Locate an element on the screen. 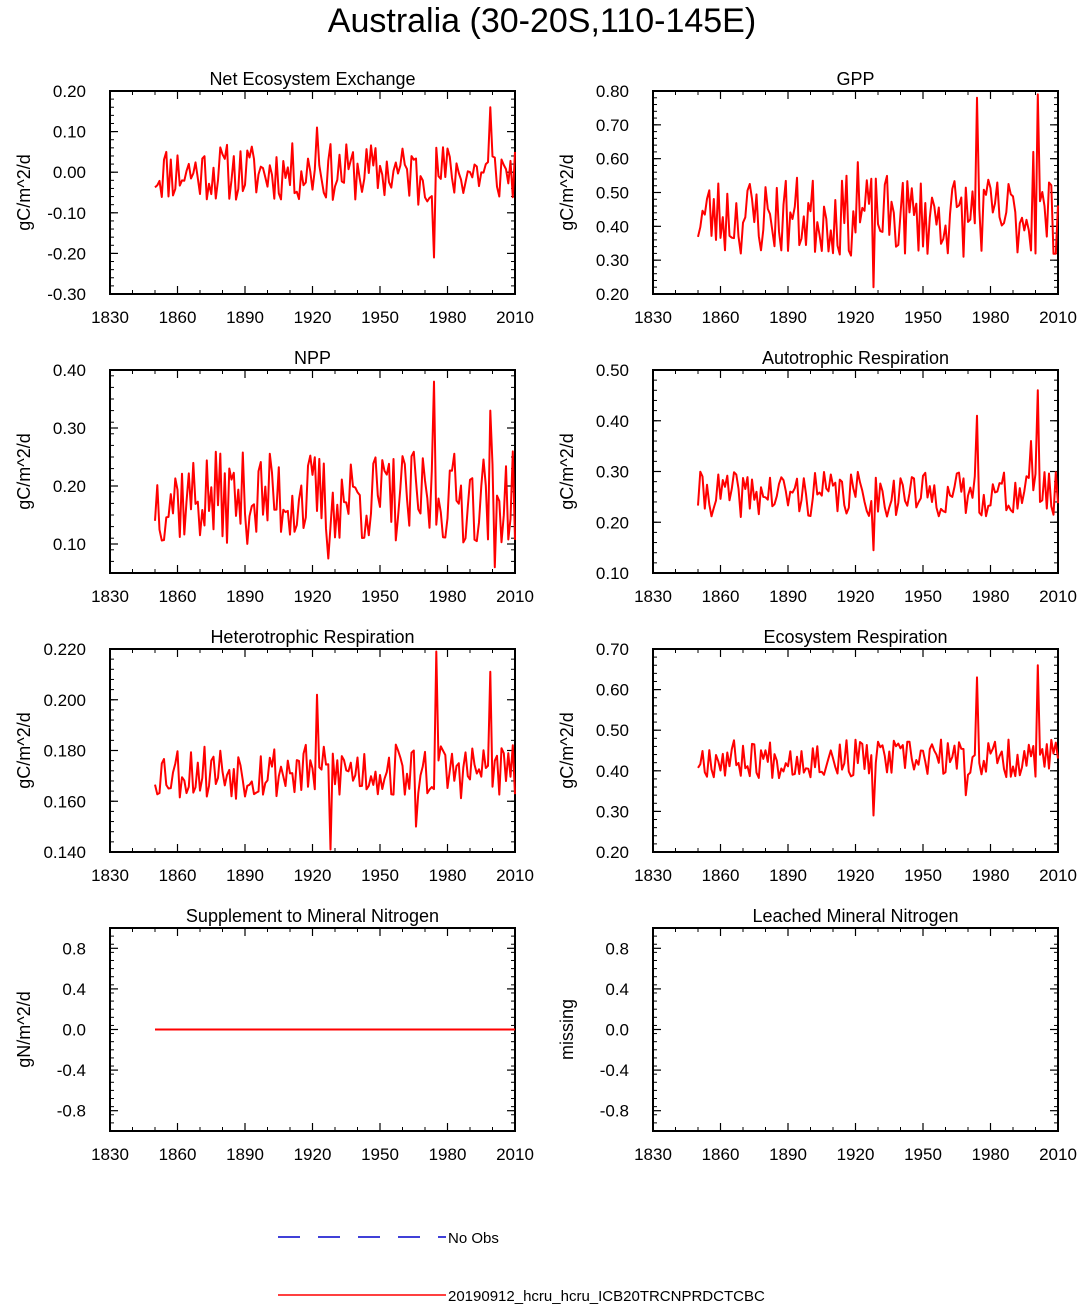  y-tick-label: -0.20 is located at coordinates (66, 253).